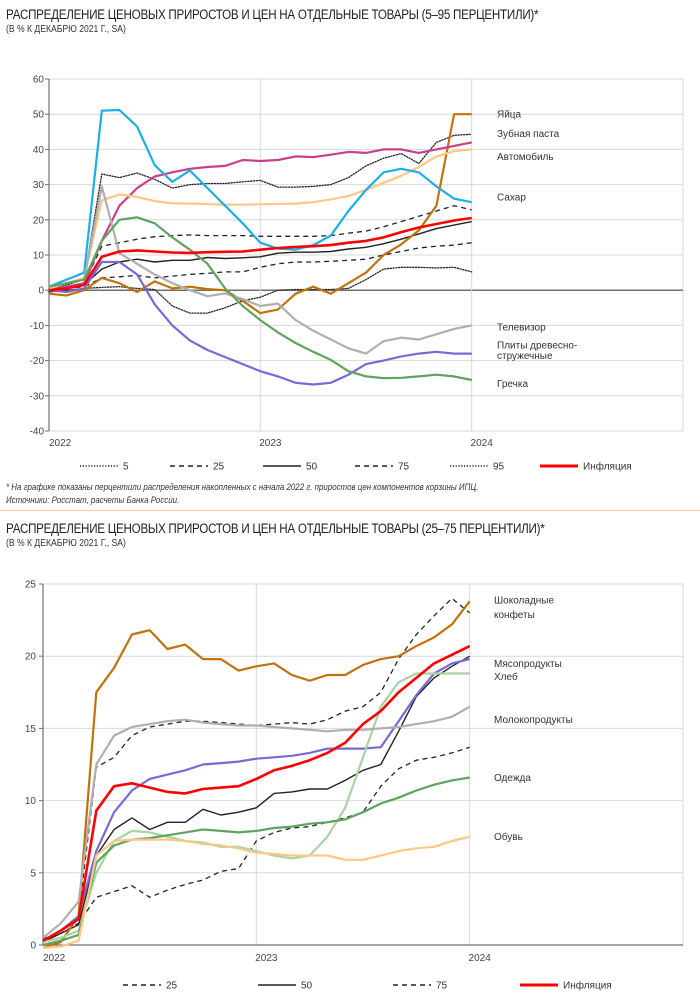  What do you see at coordinates (270, 443) in the screenshot?
I see `chart1-xtick-label: 2023` at bounding box center [270, 443].